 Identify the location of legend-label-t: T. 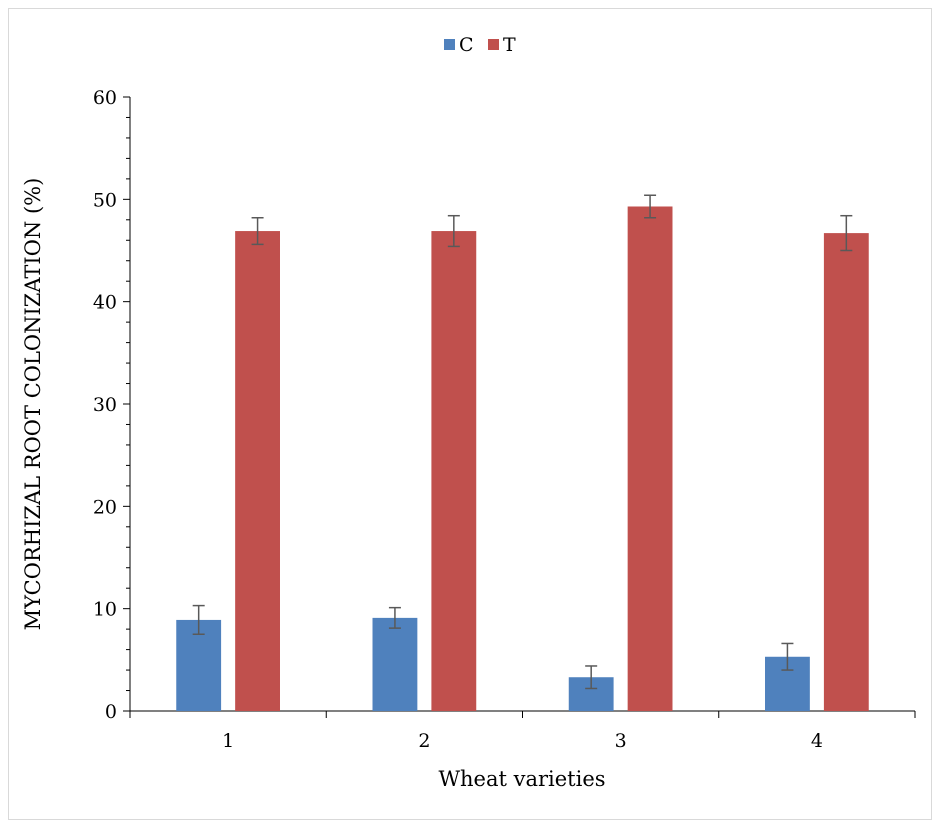
(509, 45).